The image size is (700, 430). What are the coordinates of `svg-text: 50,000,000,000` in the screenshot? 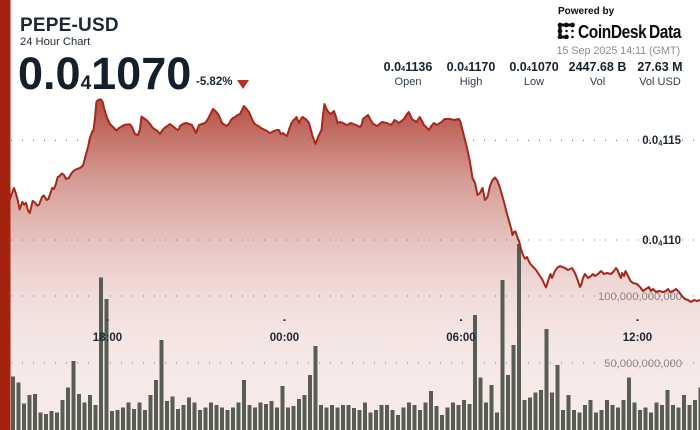 It's located at (643, 364).